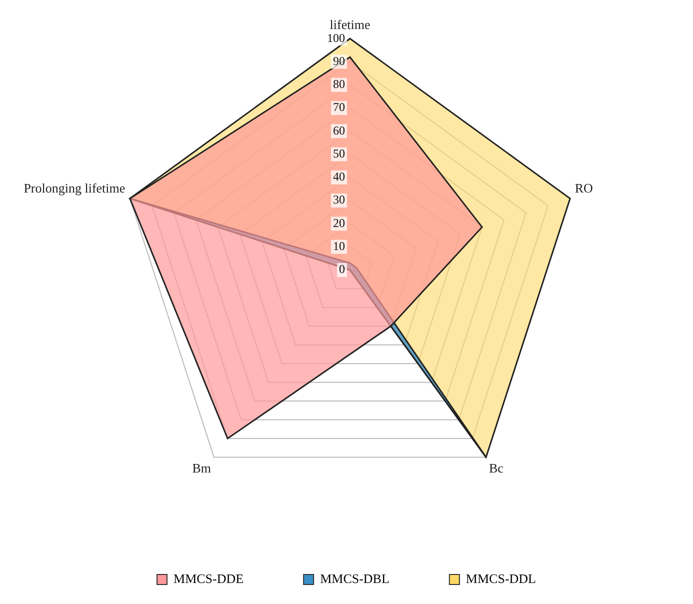 The height and width of the screenshot is (604, 693). What do you see at coordinates (339, 246) in the screenshot?
I see `y-tick-label: 10` at bounding box center [339, 246].